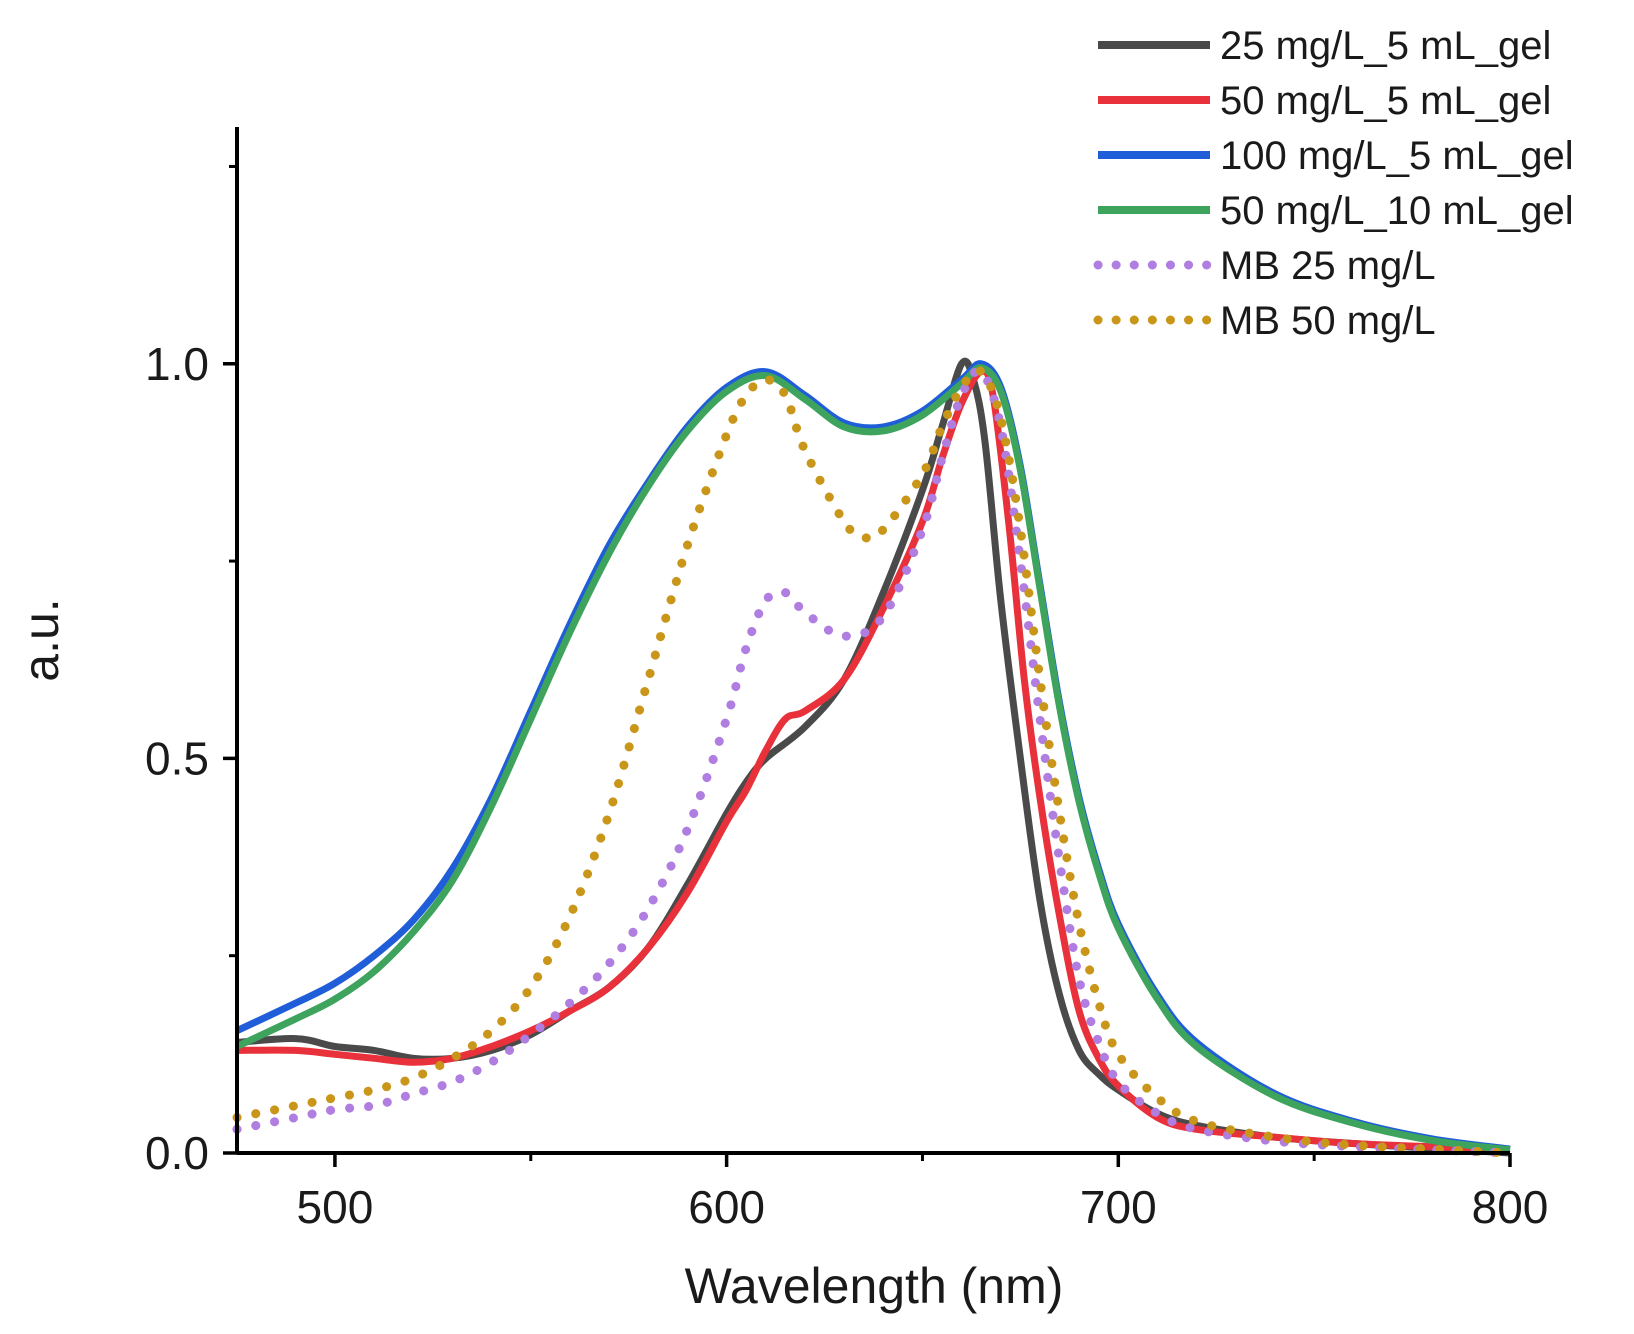 Image resolution: width=1634 pixels, height=1334 pixels. Describe the element at coordinates (1397, 156) in the screenshot. I see `legend-label-3: 100 mg/L_5 mL_gel` at that location.